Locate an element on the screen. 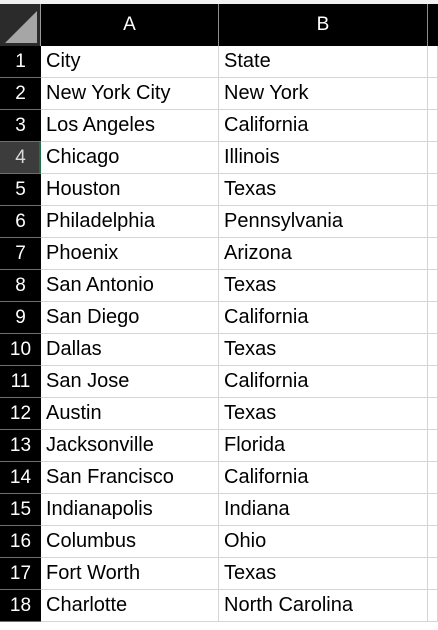  row-header: 11 is located at coordinates (20, 382).